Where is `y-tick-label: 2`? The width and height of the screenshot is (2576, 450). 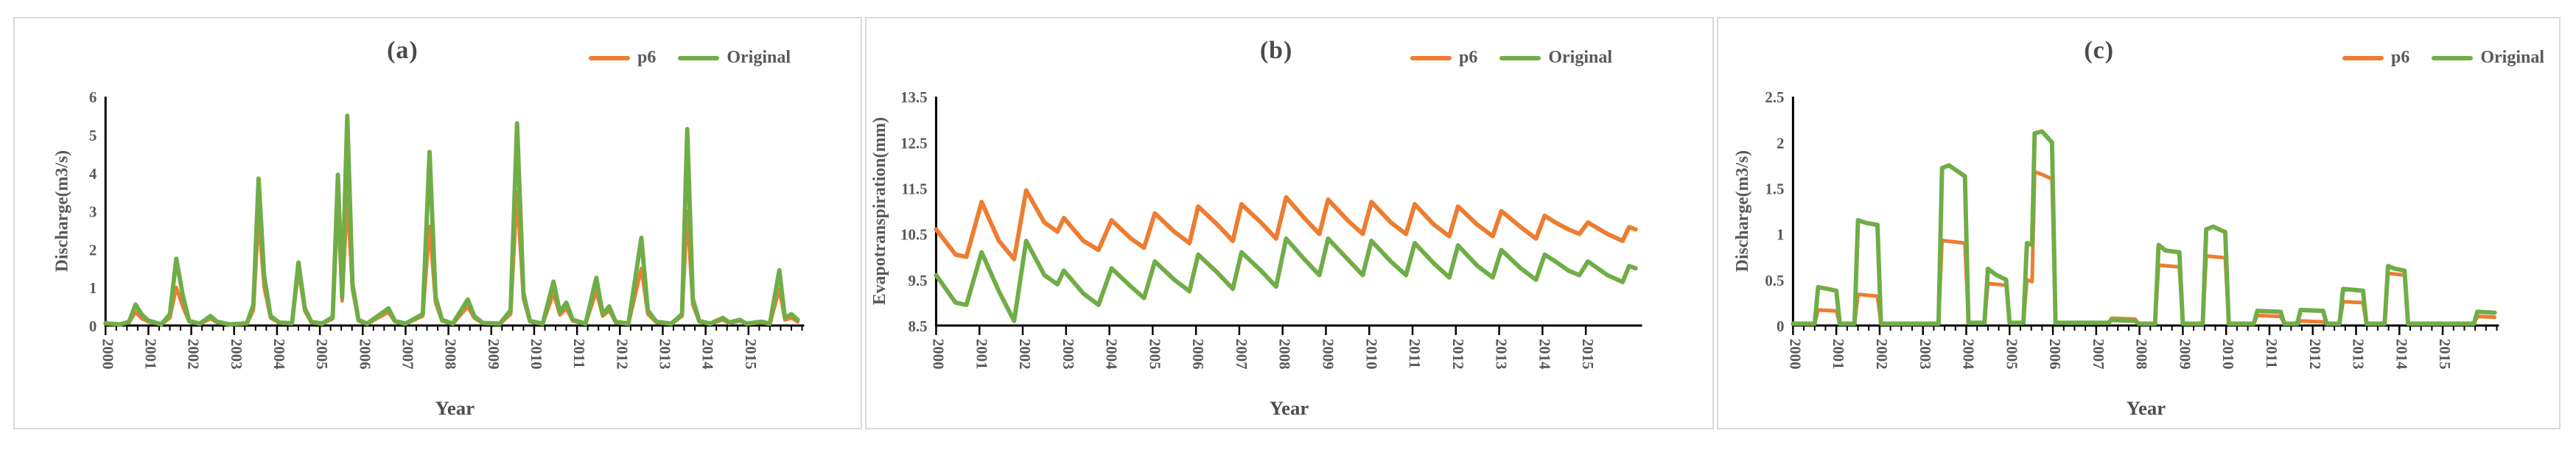
y-tick-label: 2 is located at coordinates (93, 250).